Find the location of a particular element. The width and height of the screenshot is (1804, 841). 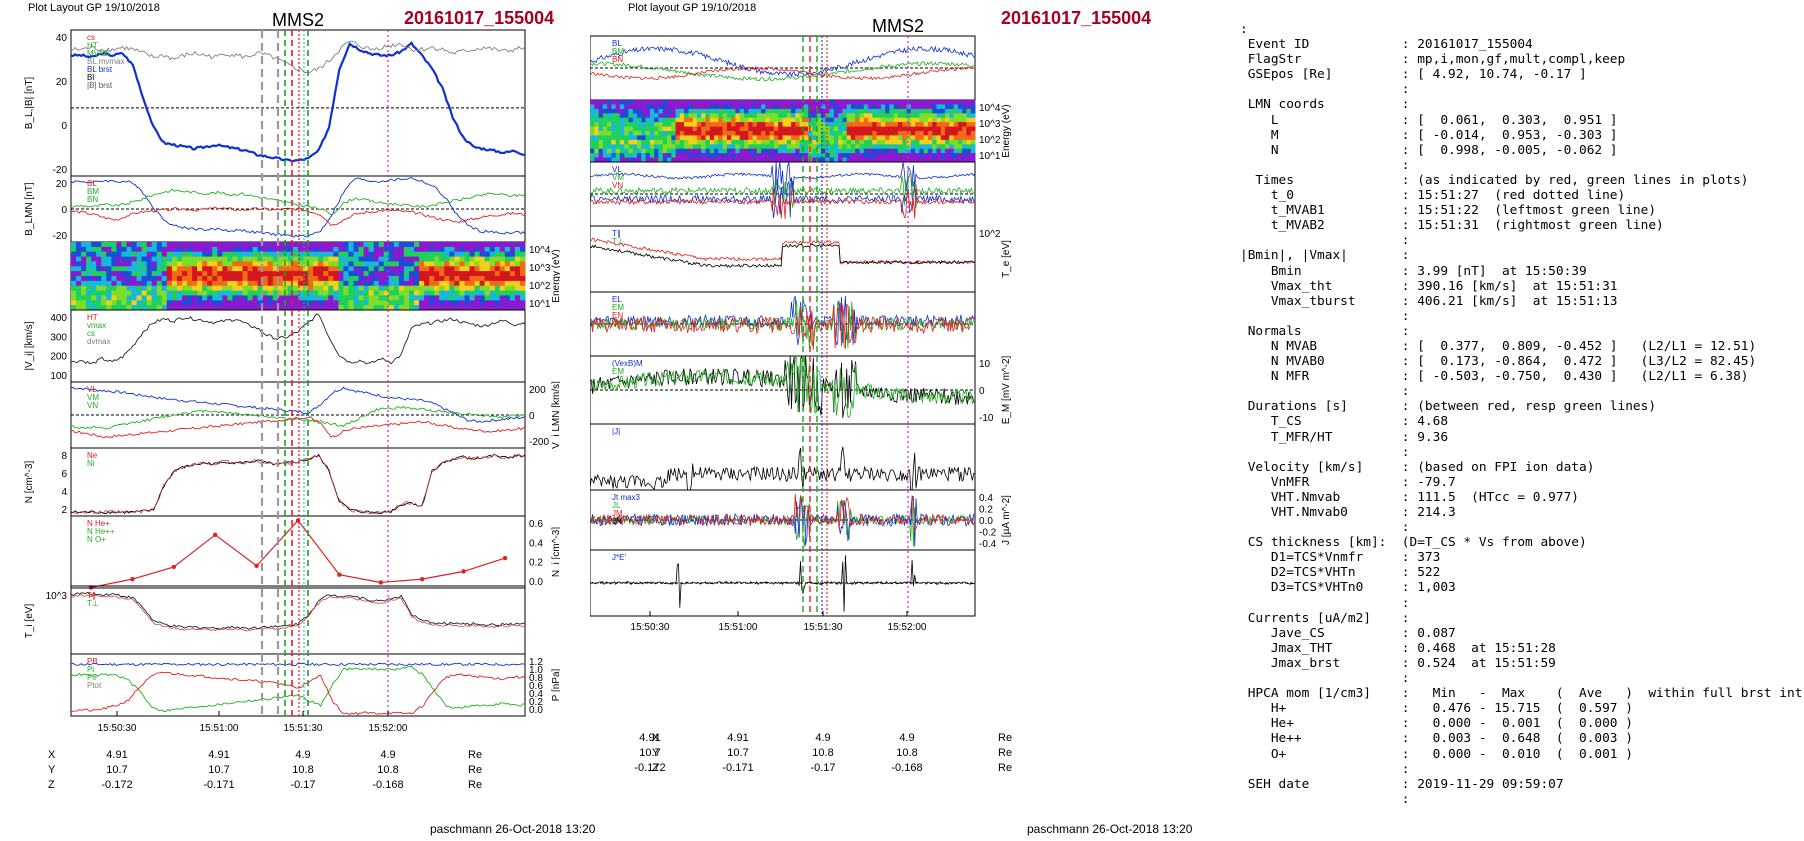

y-tick-label: 1.2 is located at coordinates (536, 662).